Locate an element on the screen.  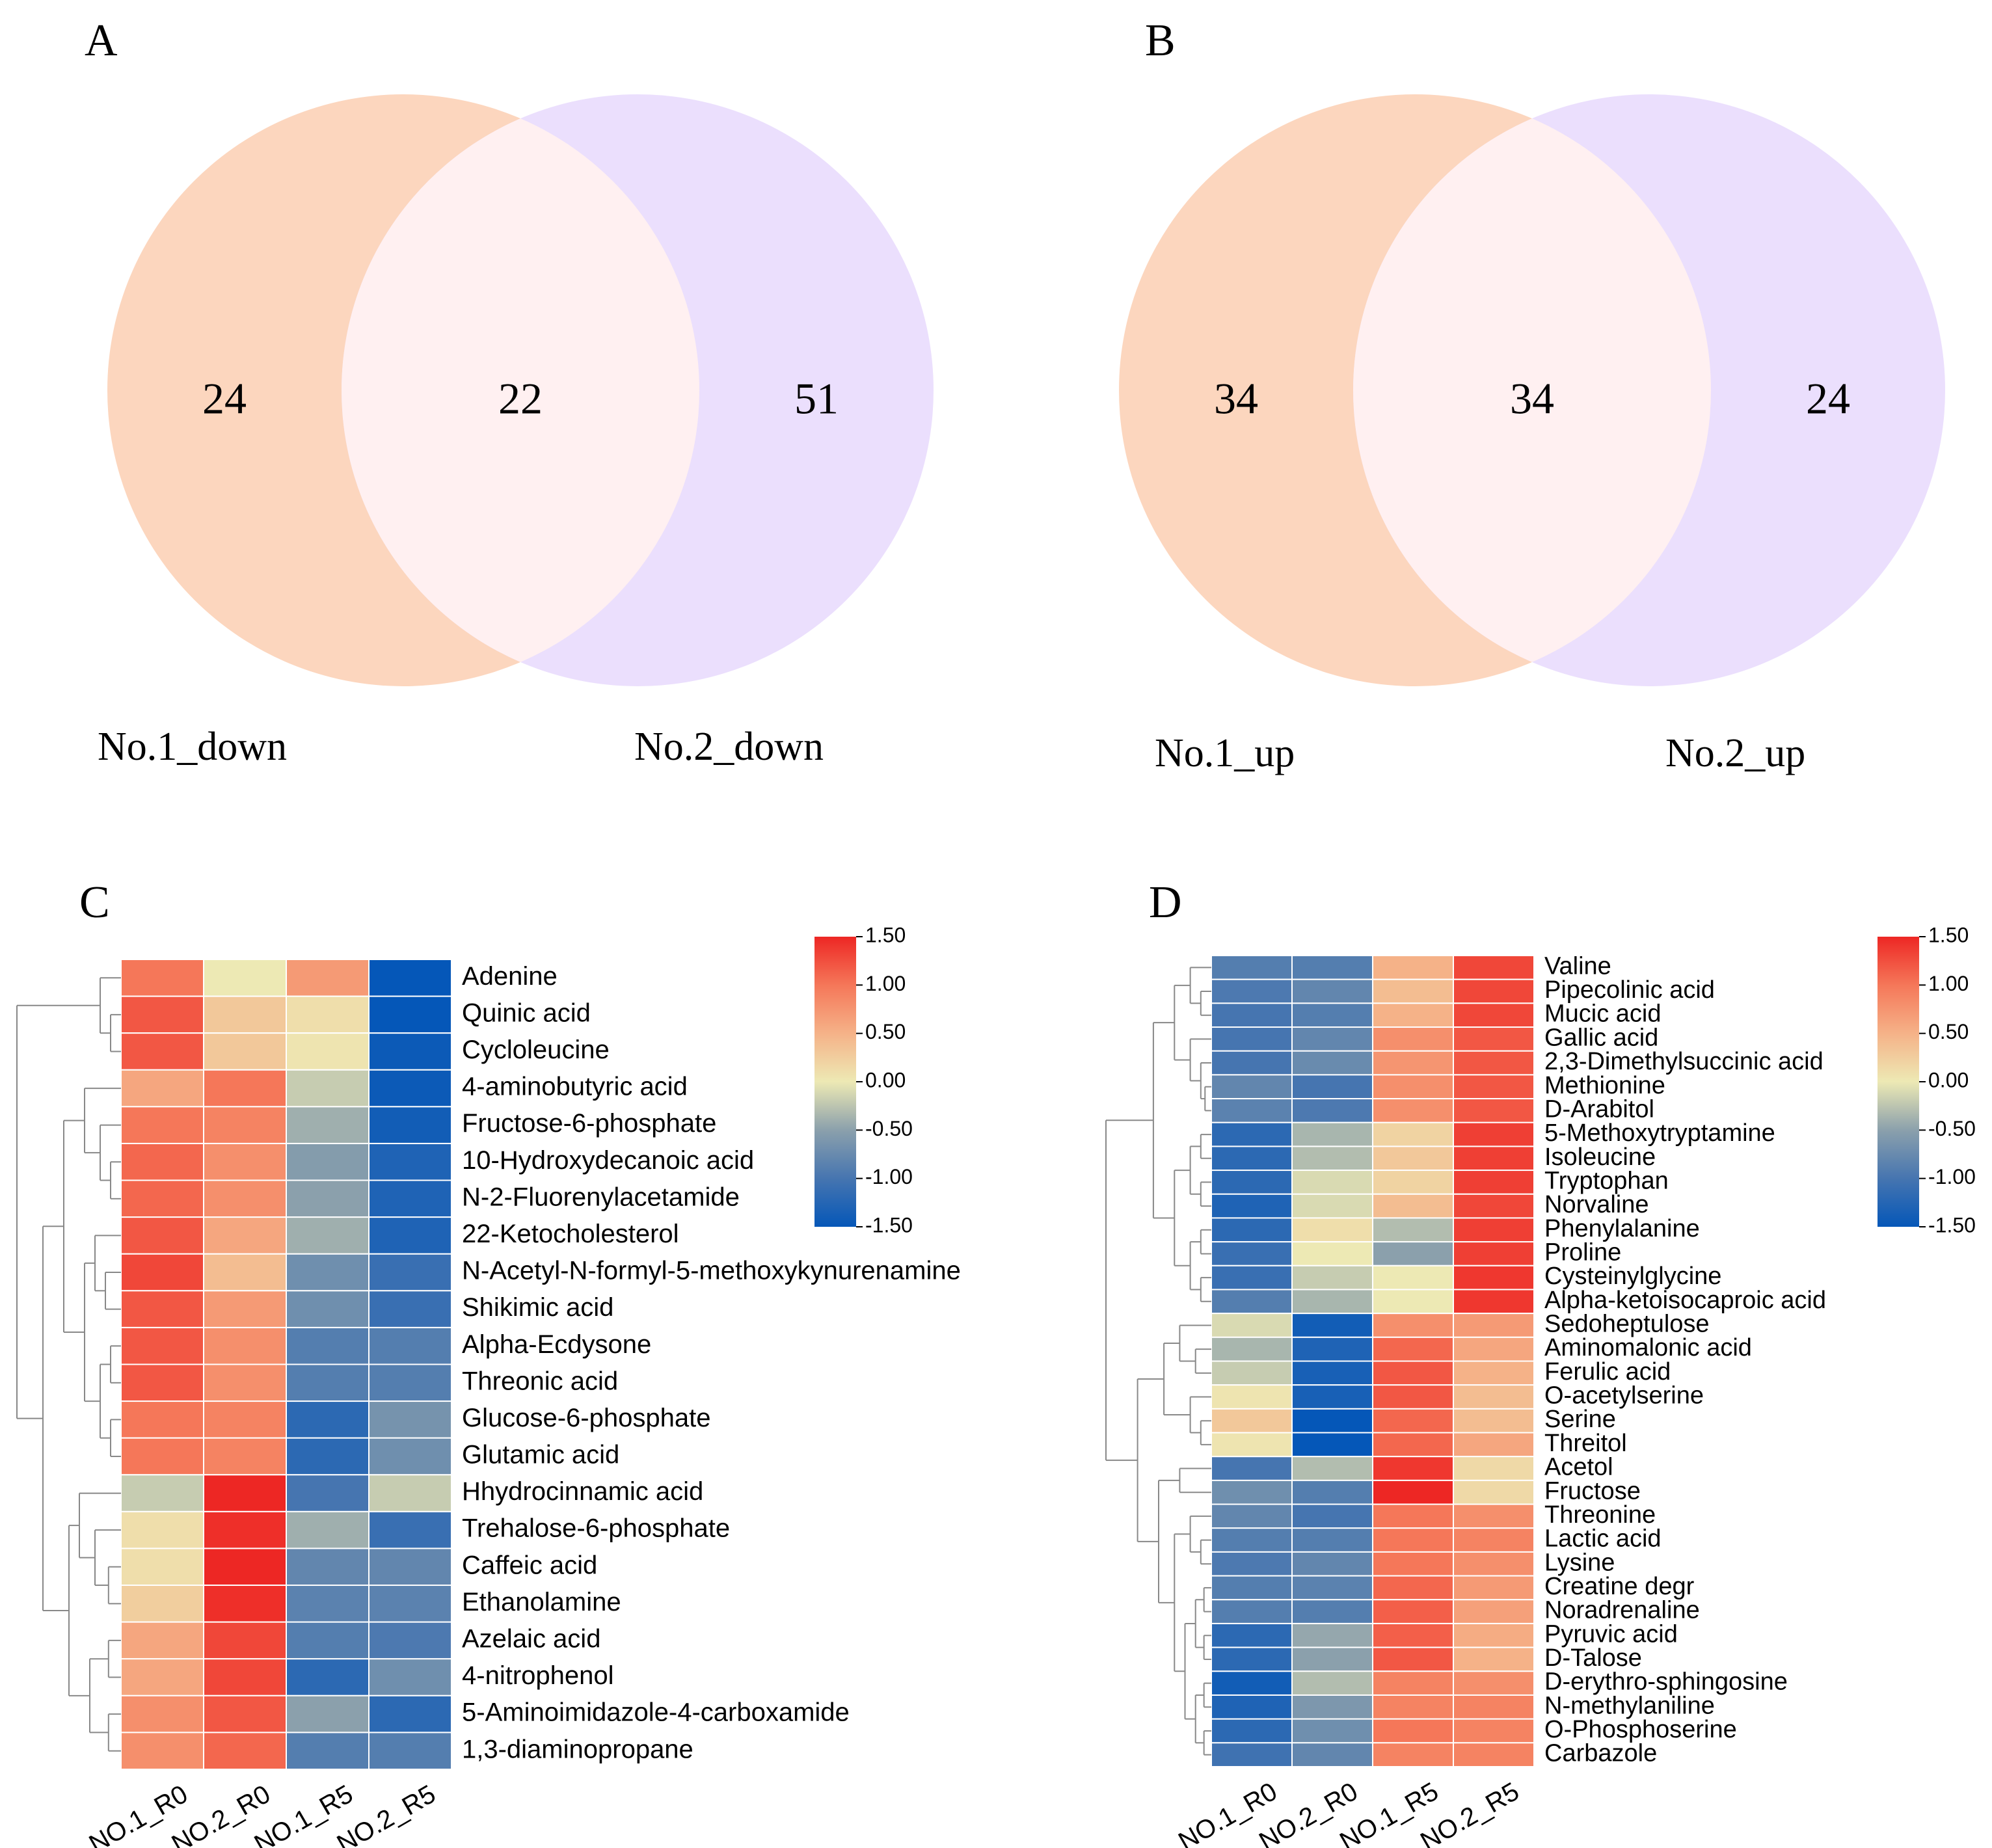
row-label: Hhydrocinnamic acid is located at coordinates (582, 1492).